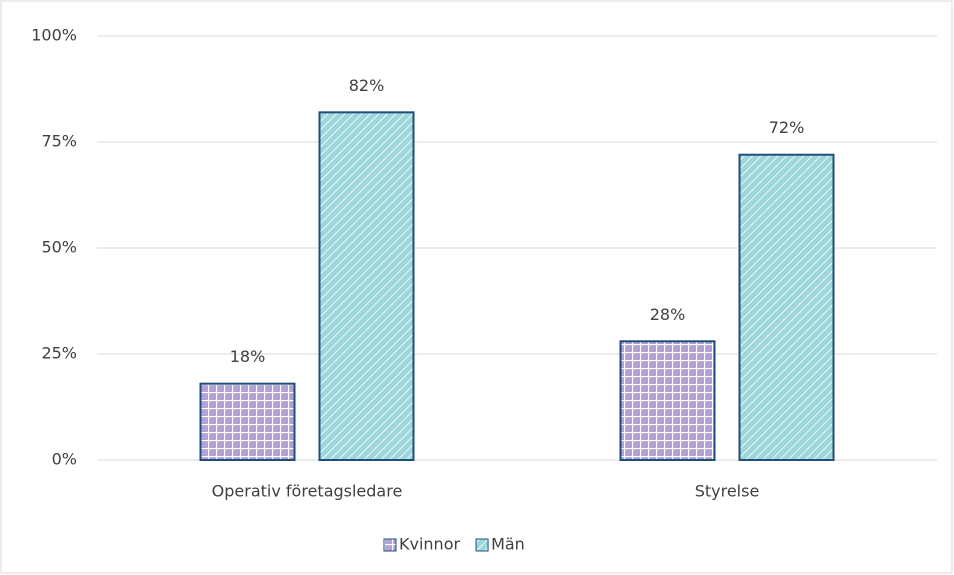 The height and width of the screenshot is (575, 954). I want to click on data-label: 18%, so click(248, 356).